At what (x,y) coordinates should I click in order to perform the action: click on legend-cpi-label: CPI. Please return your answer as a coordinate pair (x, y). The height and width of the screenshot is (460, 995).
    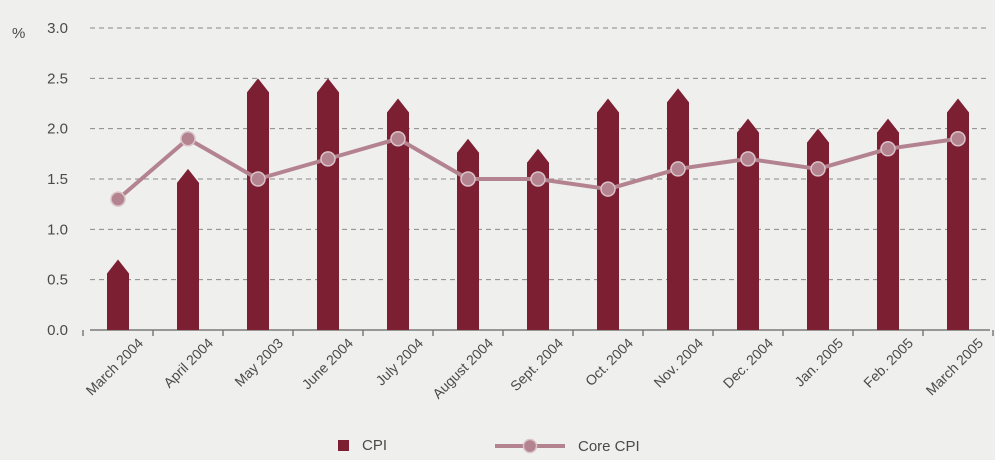
    Looking at the image, I should click on (374, 445).